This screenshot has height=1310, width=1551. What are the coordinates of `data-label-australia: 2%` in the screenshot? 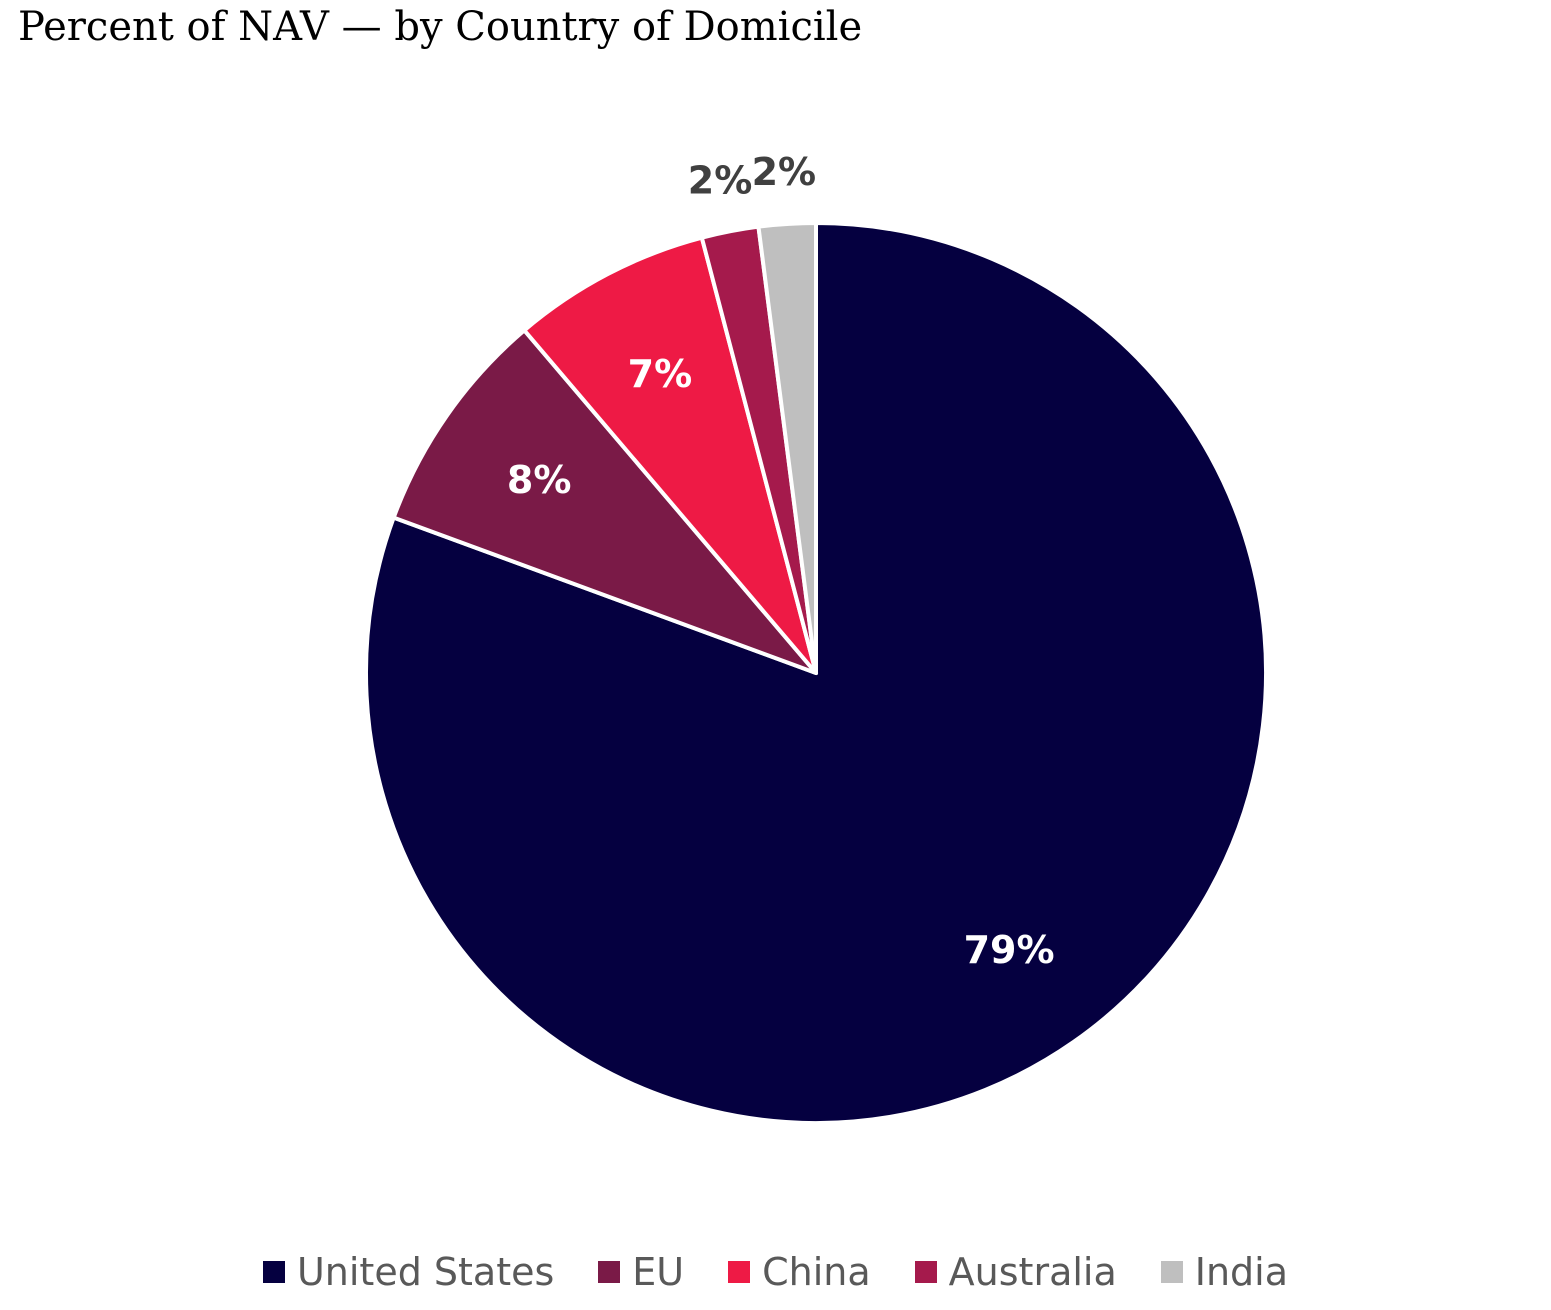 It's located at (720, 180).